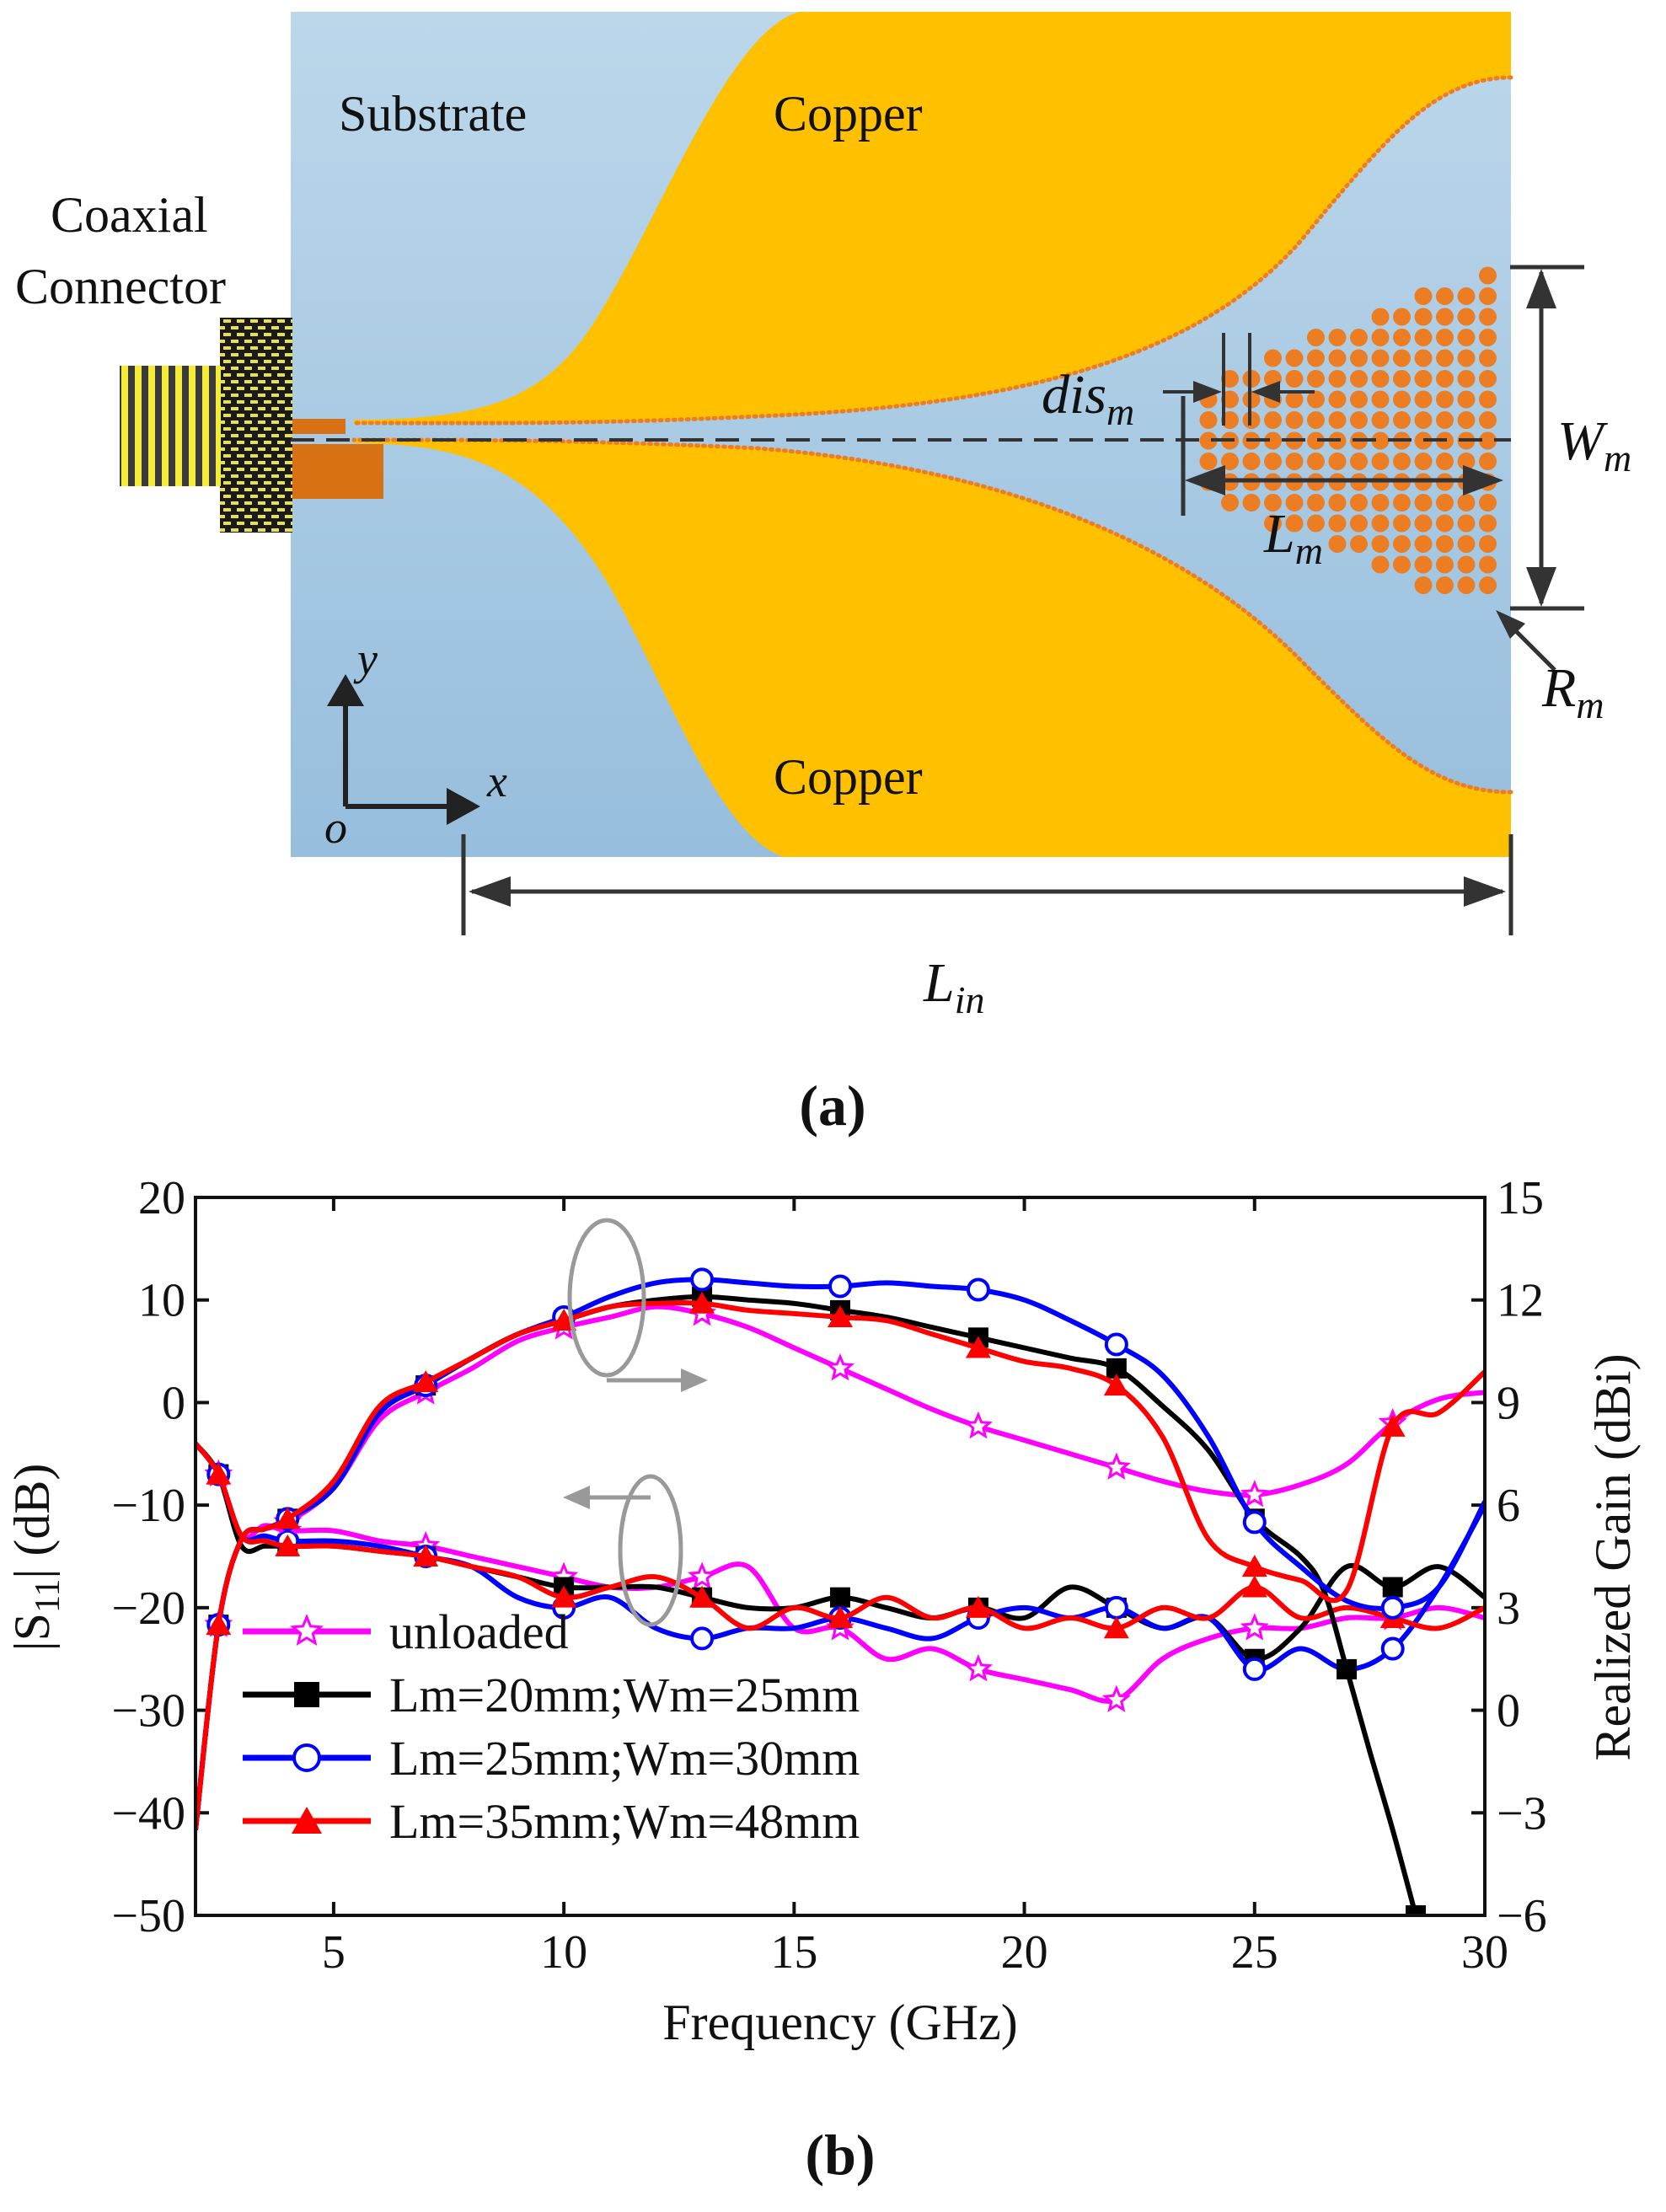 Image resolution: width=1666 pixels, height=2212 pixels. Describe the element at coordinates (624, 1695) in the screenshot. I see `legend-label: Lm=20mm;Wm=25mm` at that location.